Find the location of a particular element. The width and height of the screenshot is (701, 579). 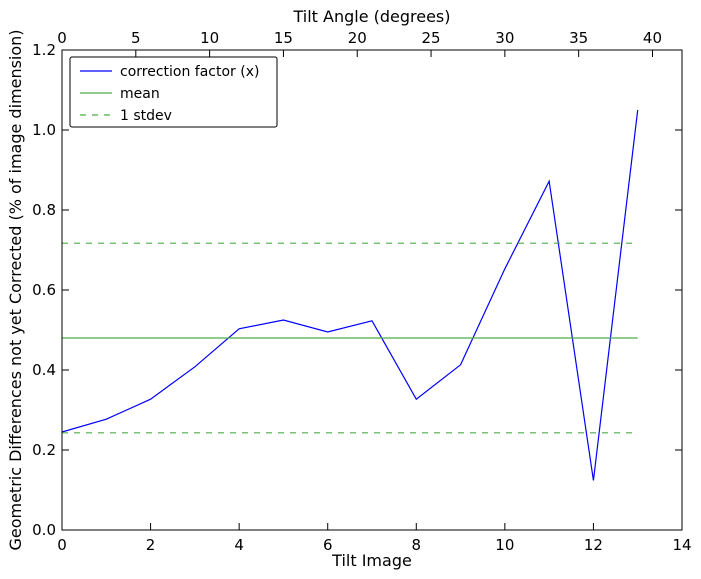

y-tick-label: 0.2 is located at coordinates (44, 450).